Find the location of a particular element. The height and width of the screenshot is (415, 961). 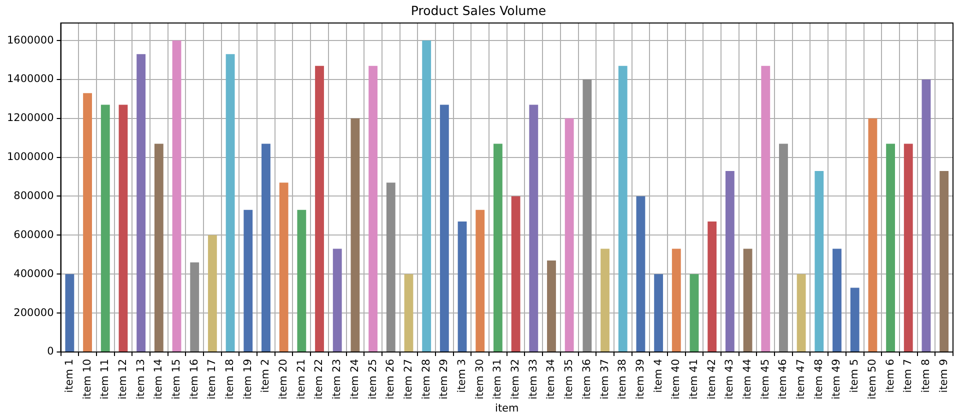

x-tick-label: item 27 is located at coordinates (408, 379).